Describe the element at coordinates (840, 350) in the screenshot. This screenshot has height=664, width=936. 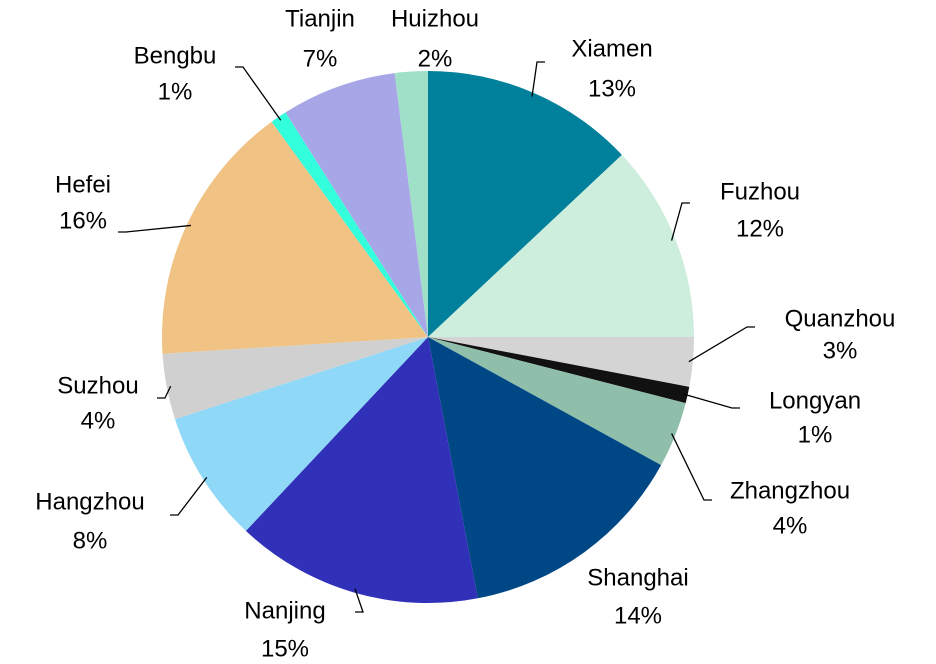
I see `slice-percent: 3%` at that location.